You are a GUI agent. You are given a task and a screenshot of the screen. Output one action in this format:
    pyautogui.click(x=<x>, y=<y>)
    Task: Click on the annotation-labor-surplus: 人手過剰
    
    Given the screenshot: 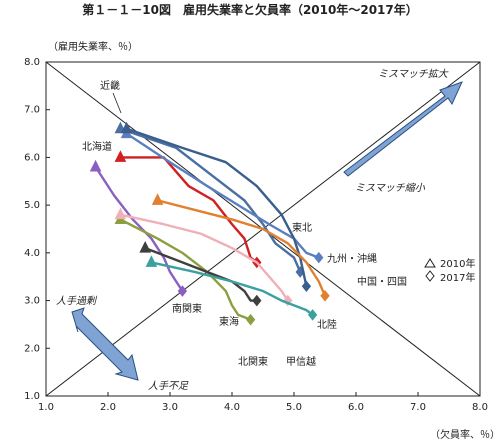 What is the action you would take?
    pyautogui.click(x=77, y=301)
    